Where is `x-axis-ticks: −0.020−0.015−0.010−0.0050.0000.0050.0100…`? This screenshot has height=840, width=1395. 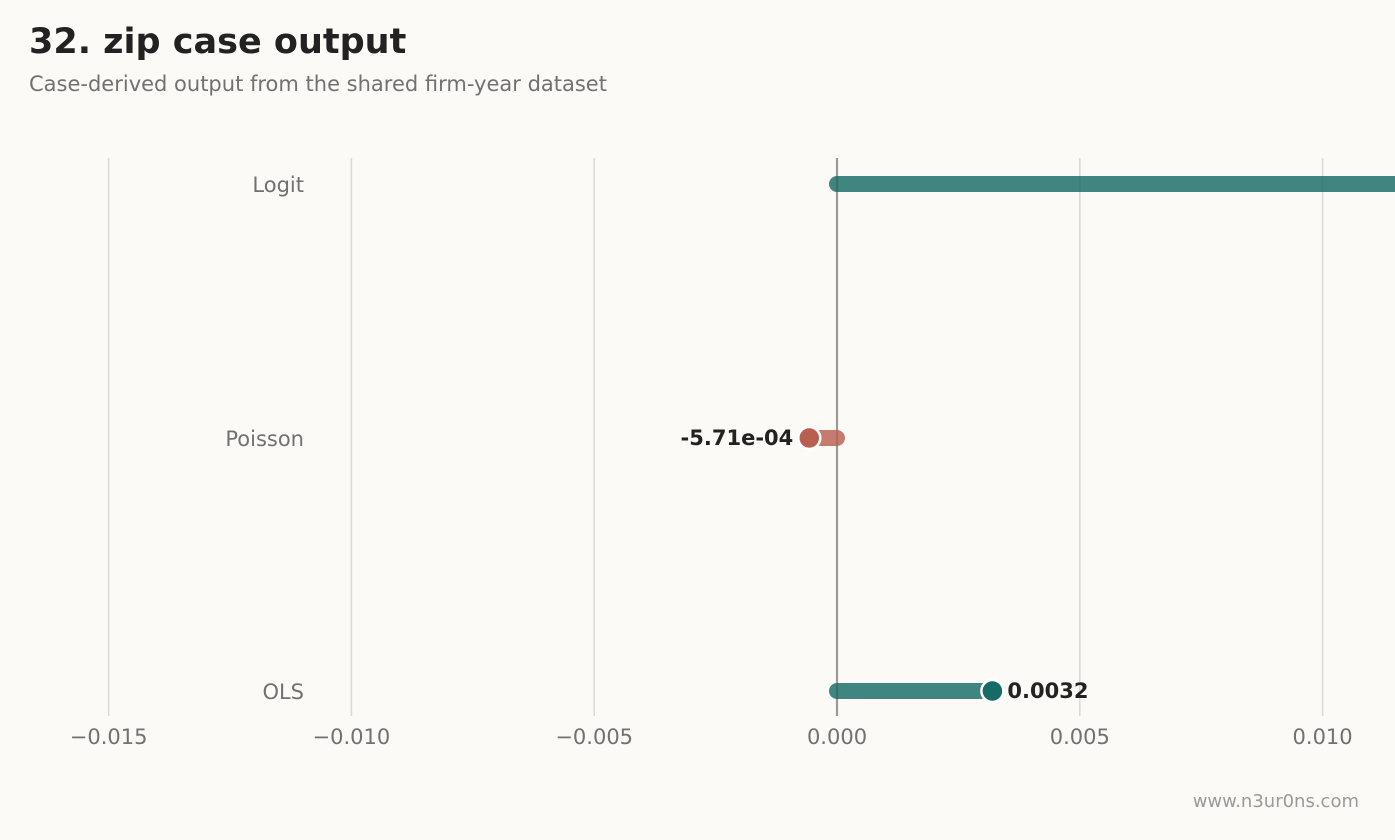 x-axis-ticks: −0.020−0.015−0.010−0.0050.0000.0050.0100… is located at coordinates (711, 737).